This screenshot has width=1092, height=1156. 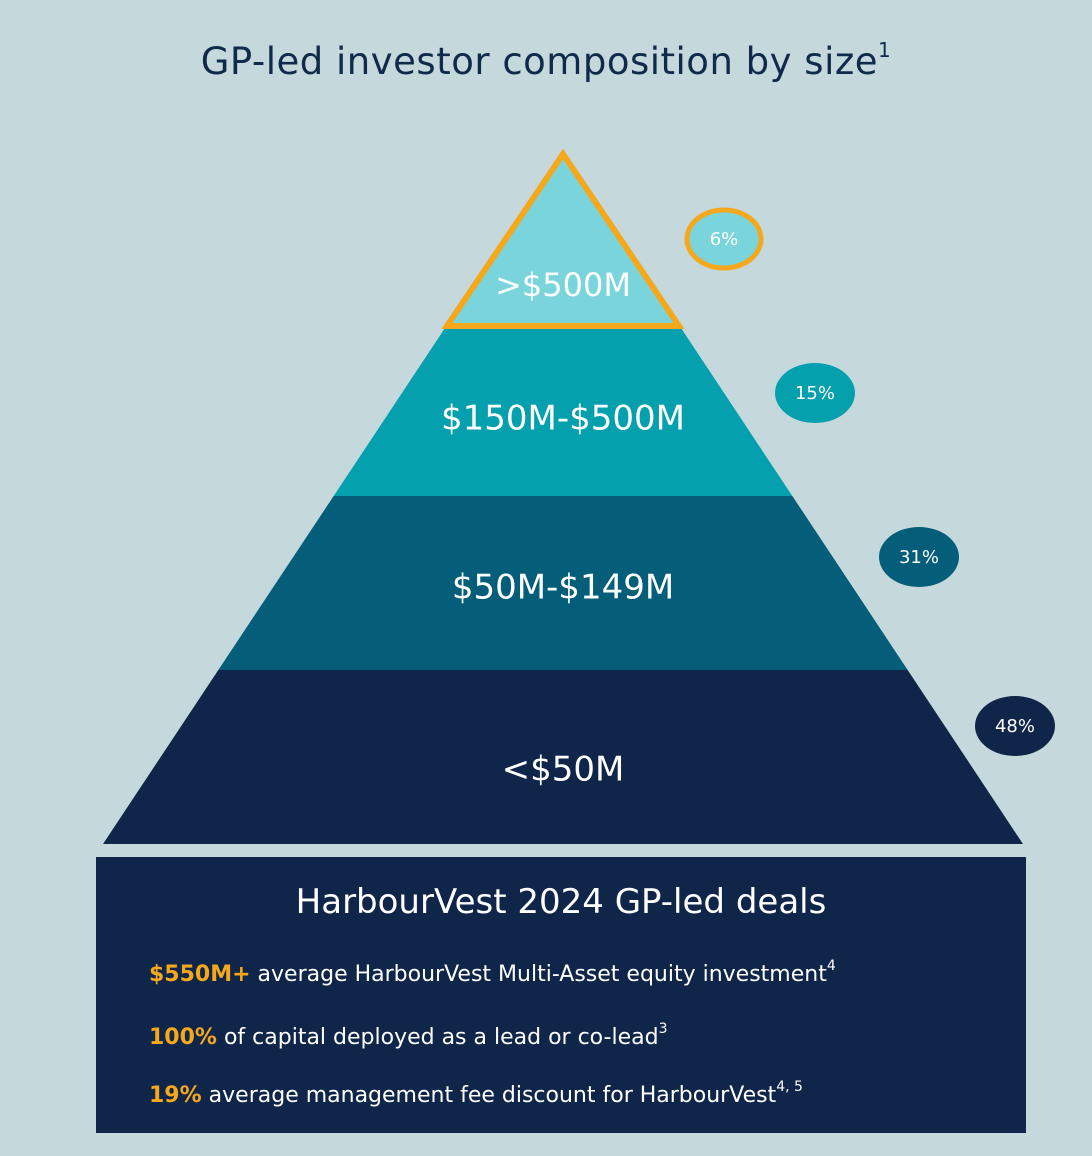 I want to click on tier-label: $50M-$149M, so click(x=563, y=588).